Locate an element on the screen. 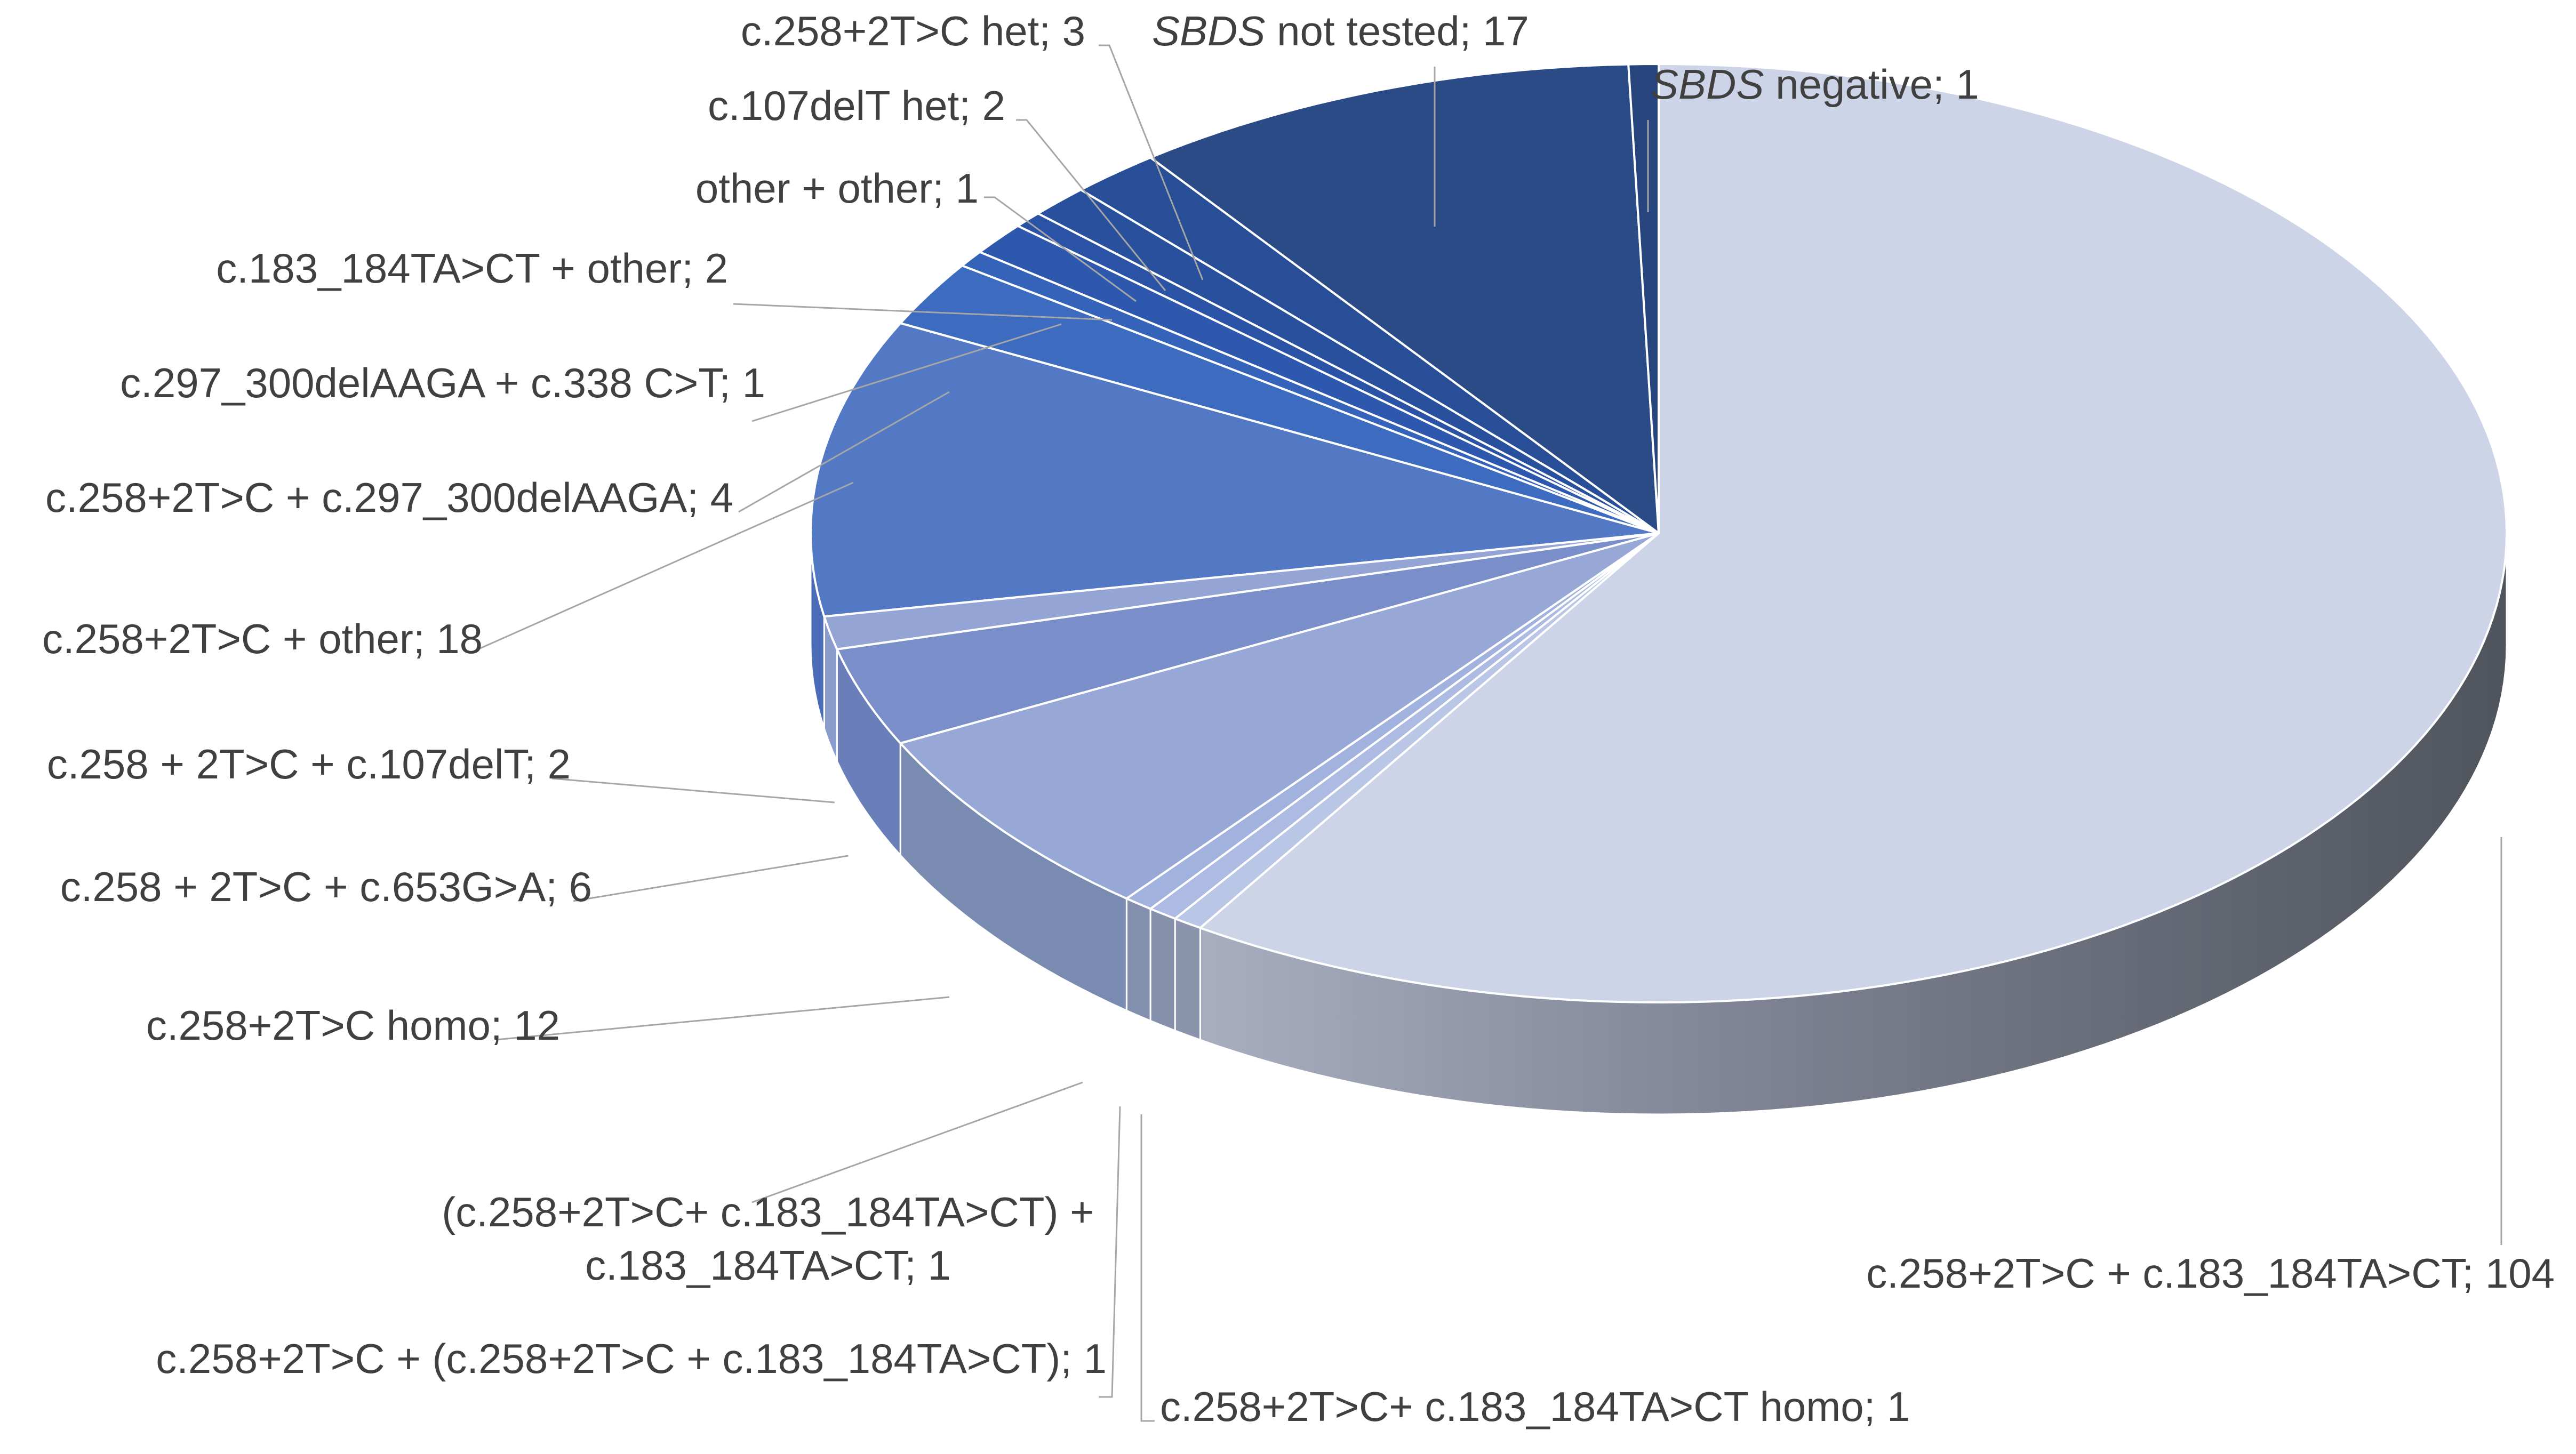 The width and height of the screenshot is (2576, 1454). slice-label-sbds-not-tested: SBDS not tested; 17 is located at coordinates (1340, 31).